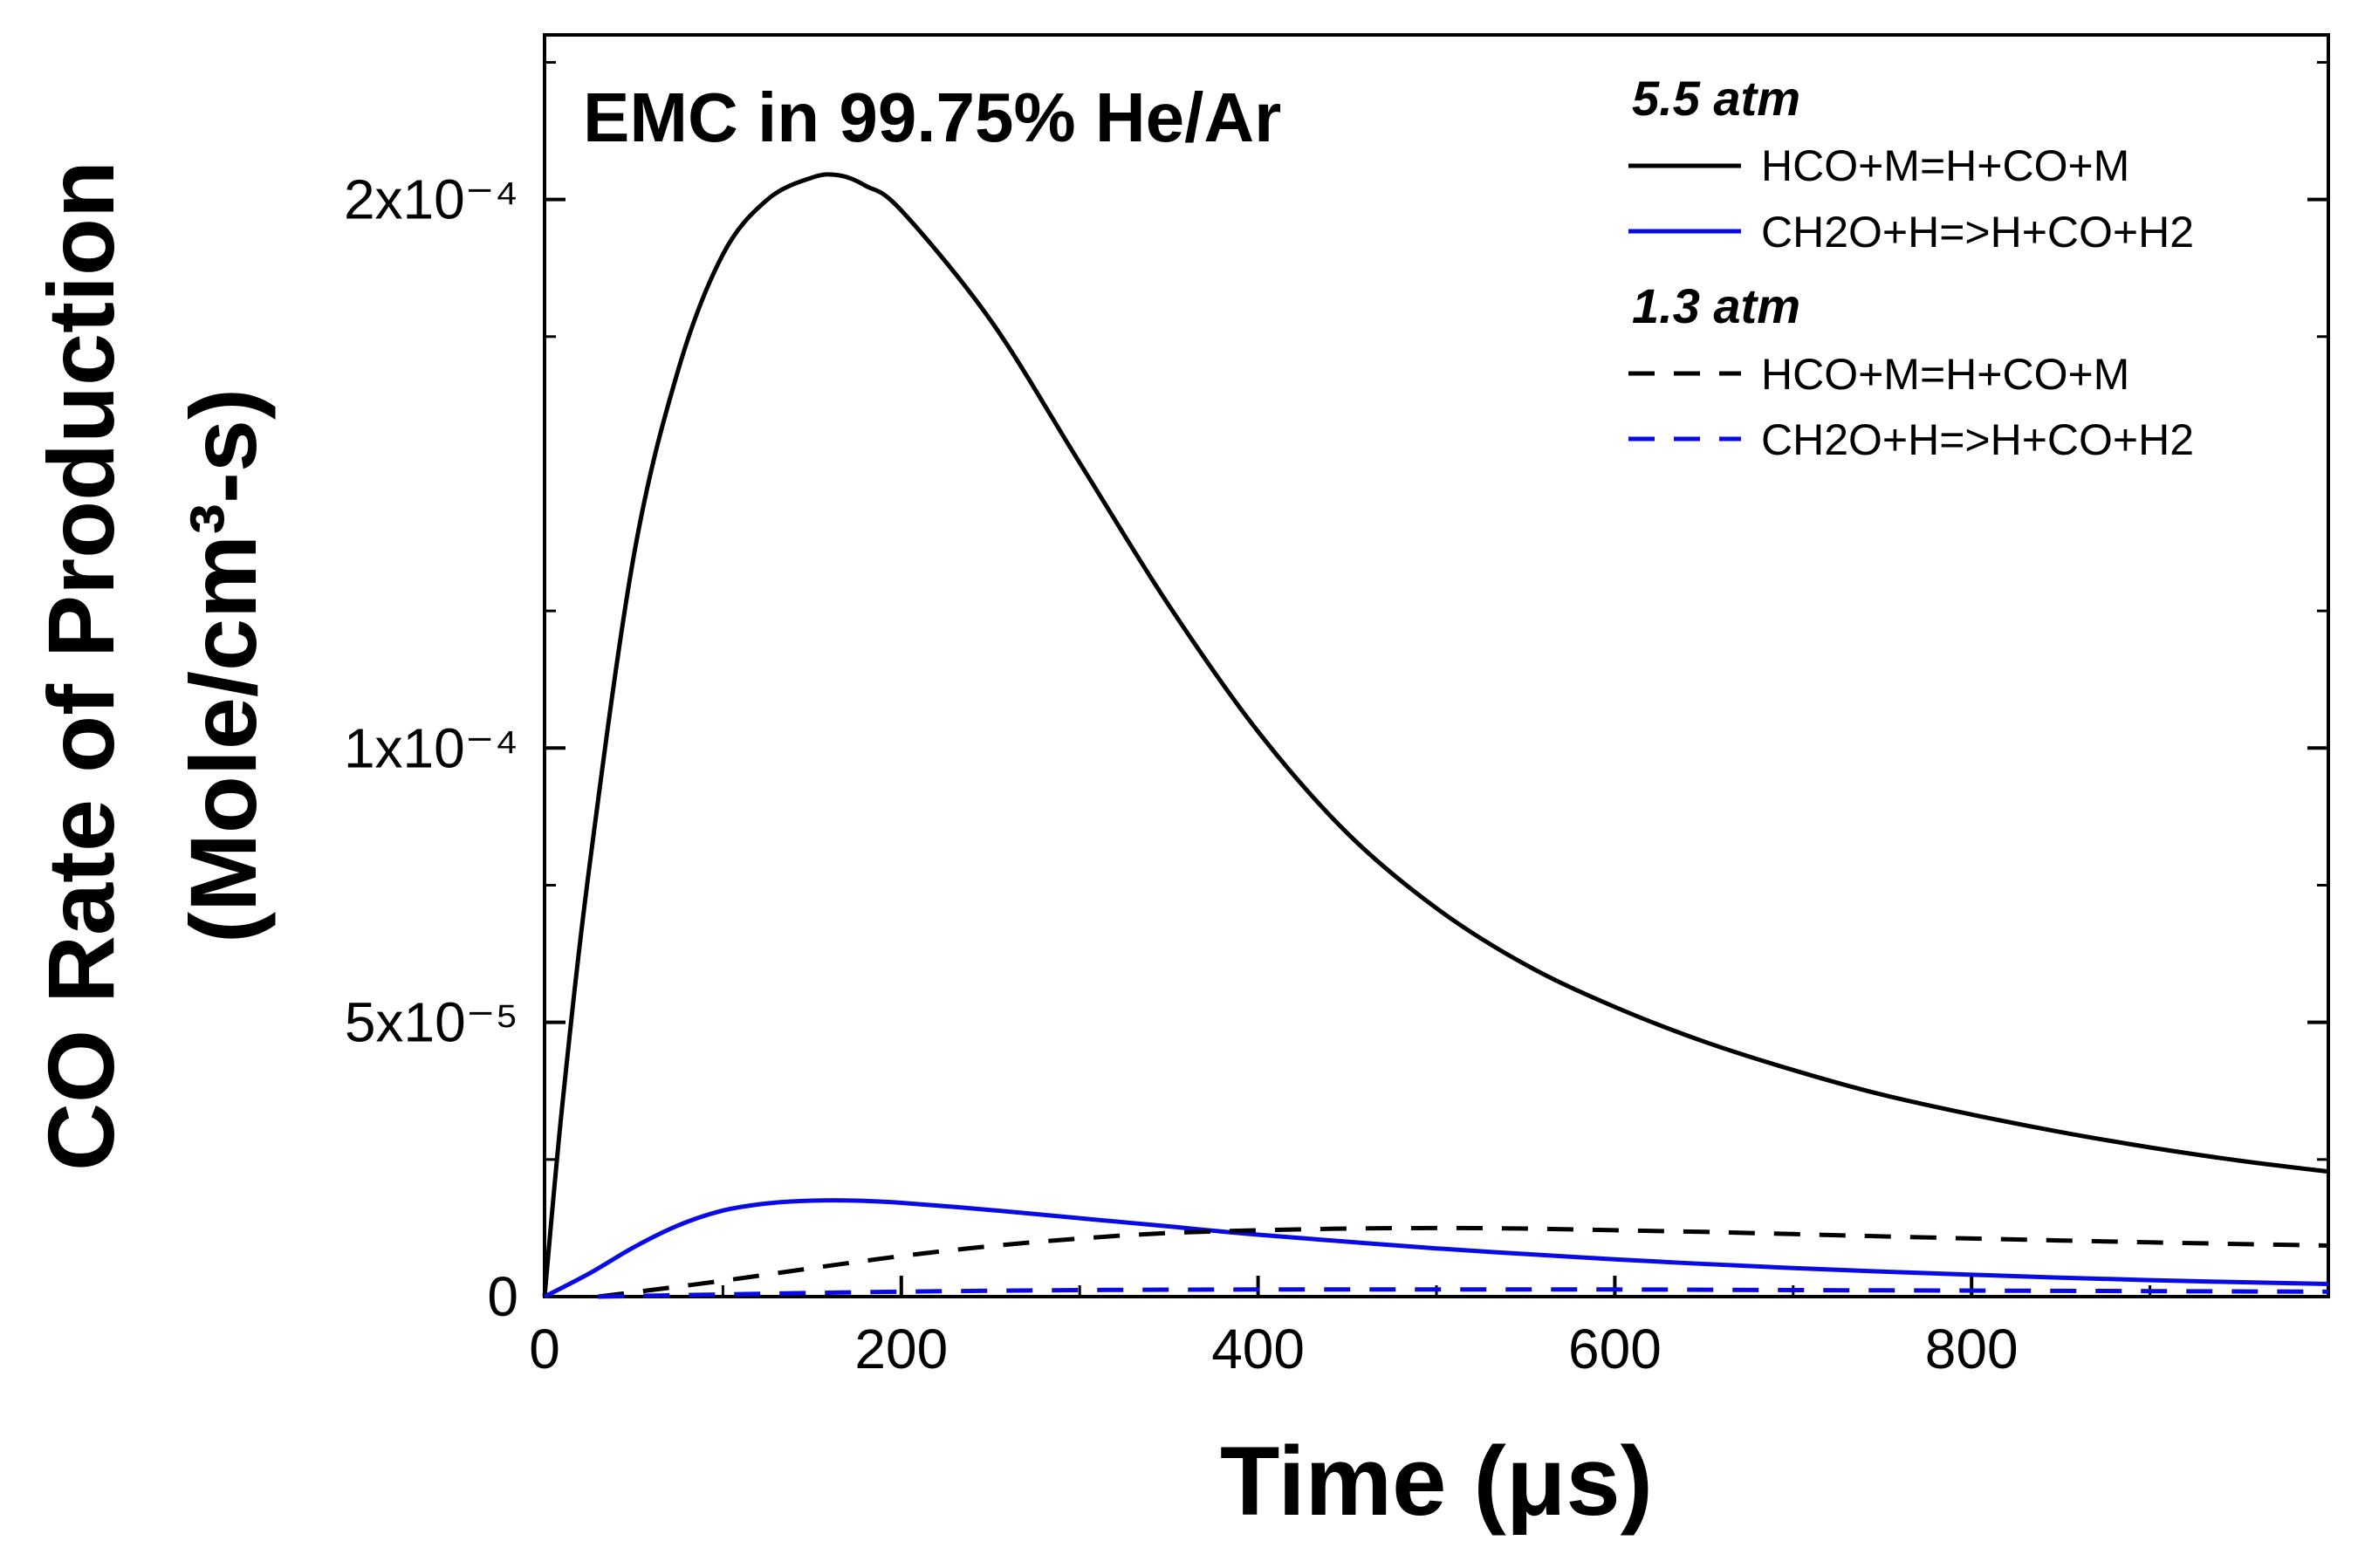 The width and height of the screenshot is (2358, 1568). What do you see at coordinates (1945, 165) in the screenshot?
I see `legend-label-hco-high: HCO+M=H+CO+M` at bounding box center [1945, 165].